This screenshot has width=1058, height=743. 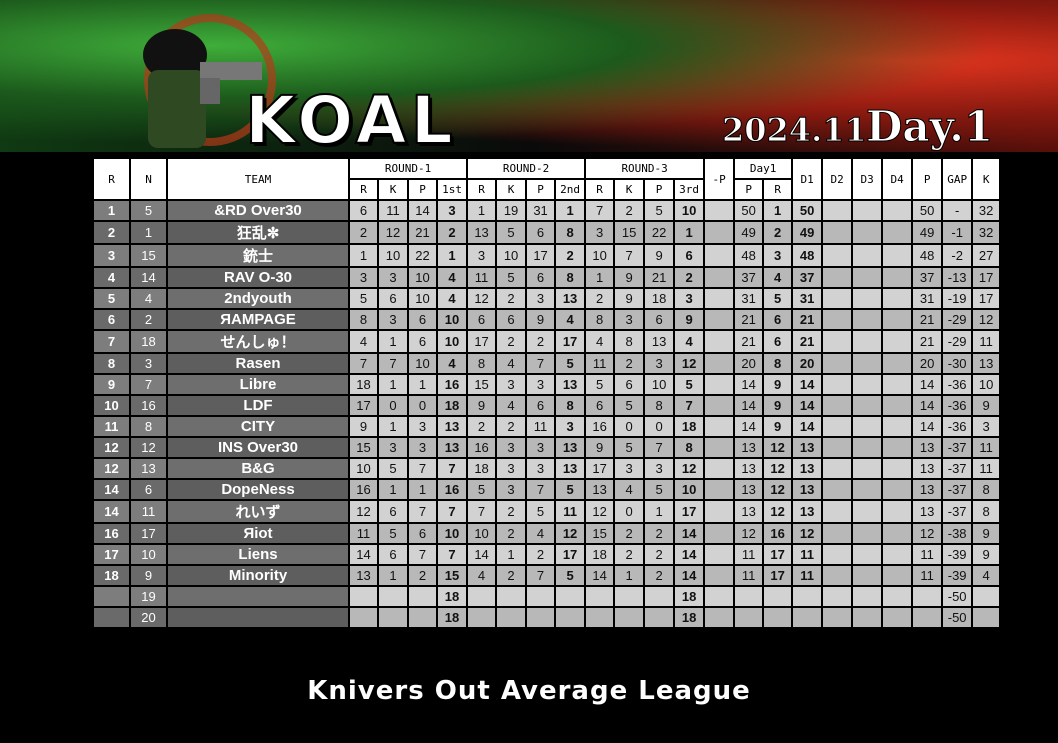 I want to click on table-row: 4 14 RAV O-30 3 3 10 4 11 5 6 8 1 9 21 2 37 4 37 37 -13 17, so click(x=547, y=277).